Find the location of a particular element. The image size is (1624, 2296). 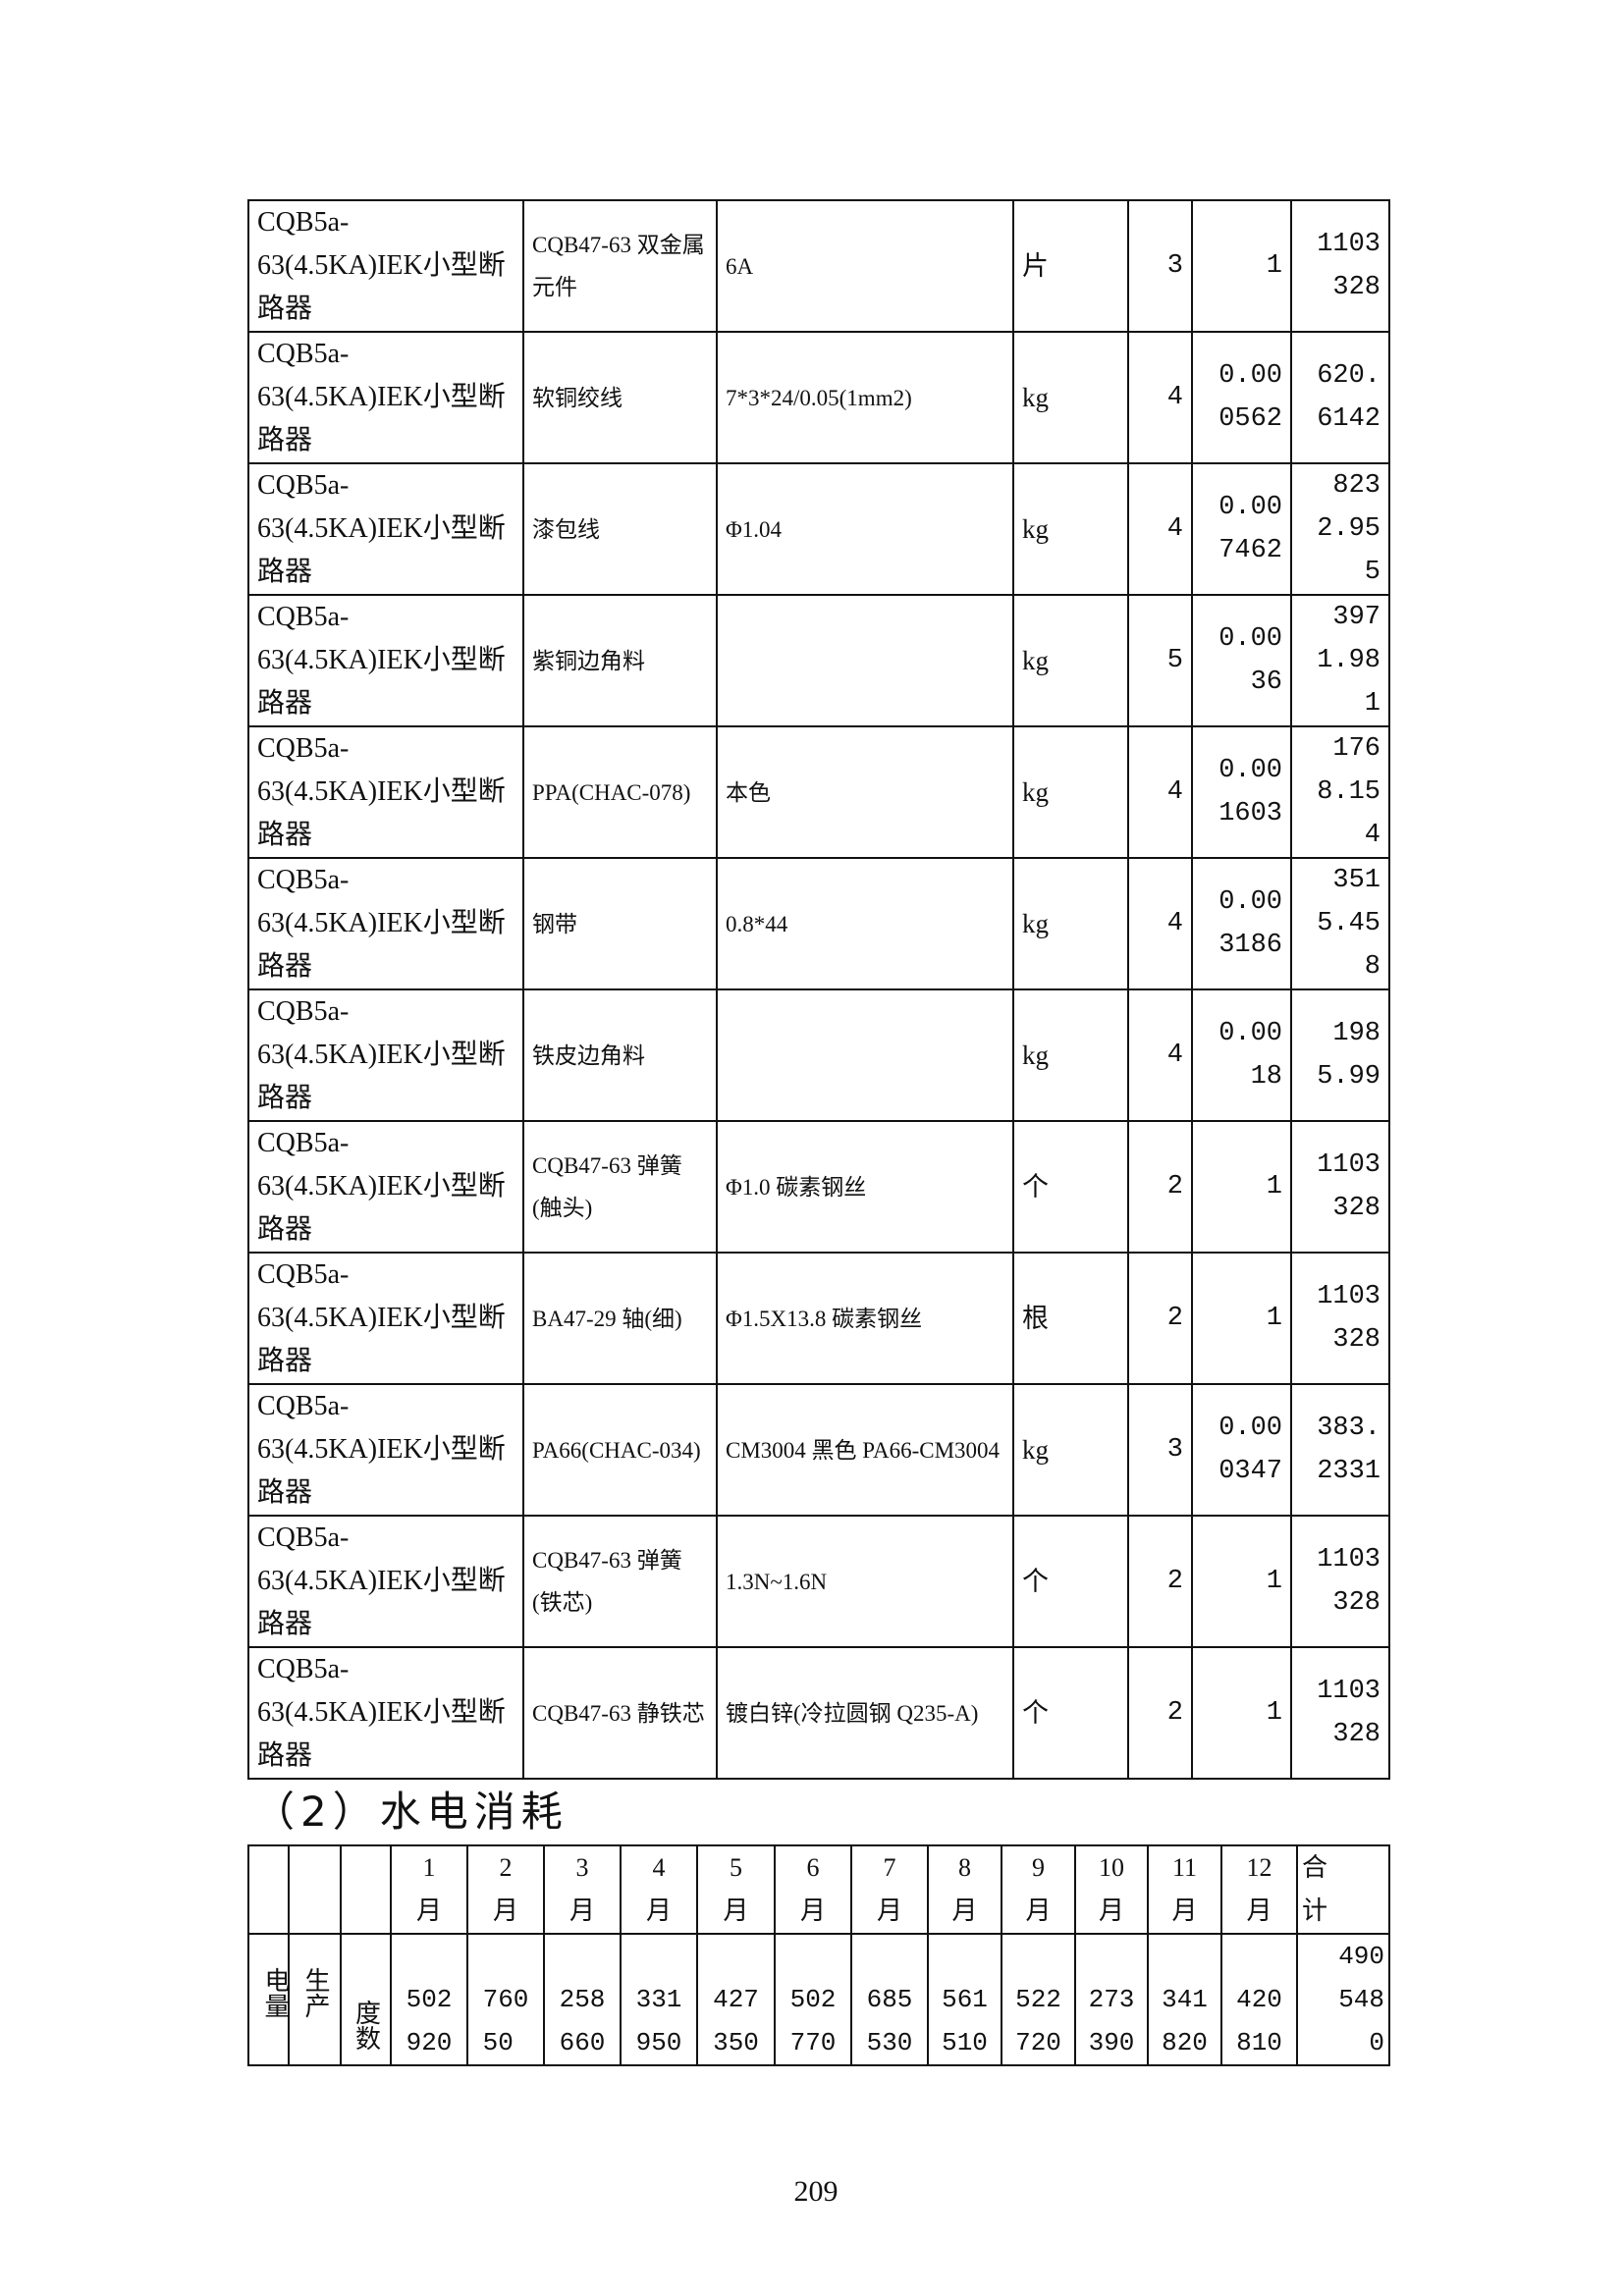

total-value-cell: 4905480 is located at coordinates (1343, 1999).